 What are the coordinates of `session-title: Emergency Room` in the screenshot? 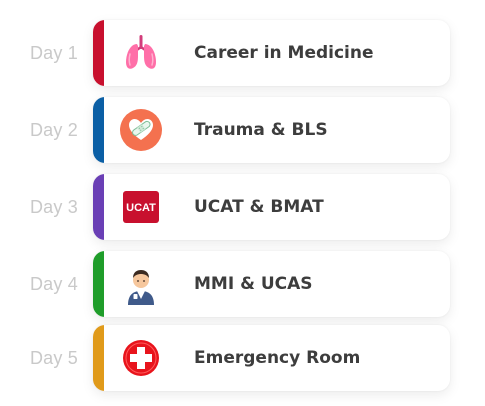 It's located at (277, 358).